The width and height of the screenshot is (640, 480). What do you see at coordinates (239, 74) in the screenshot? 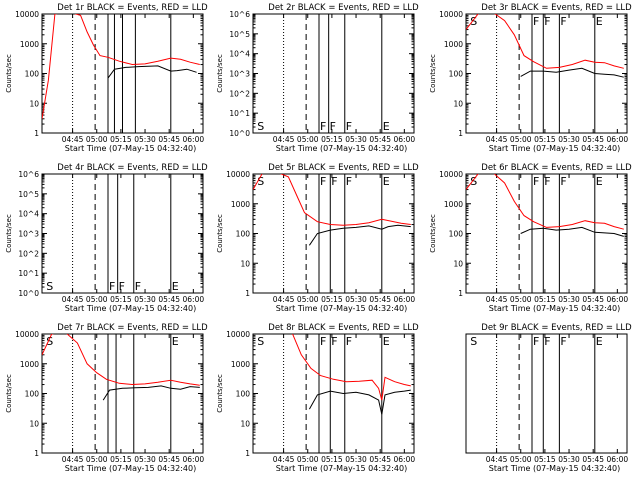
I see `y-tick-label: 10^3` at bounding box center [239, 74].